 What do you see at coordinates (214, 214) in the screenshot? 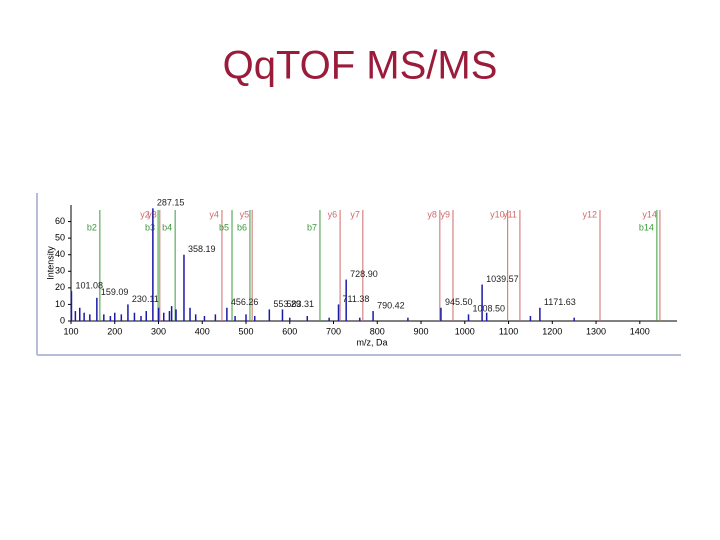
I see `fragment-label: y4` at bounding box center [214, 214].